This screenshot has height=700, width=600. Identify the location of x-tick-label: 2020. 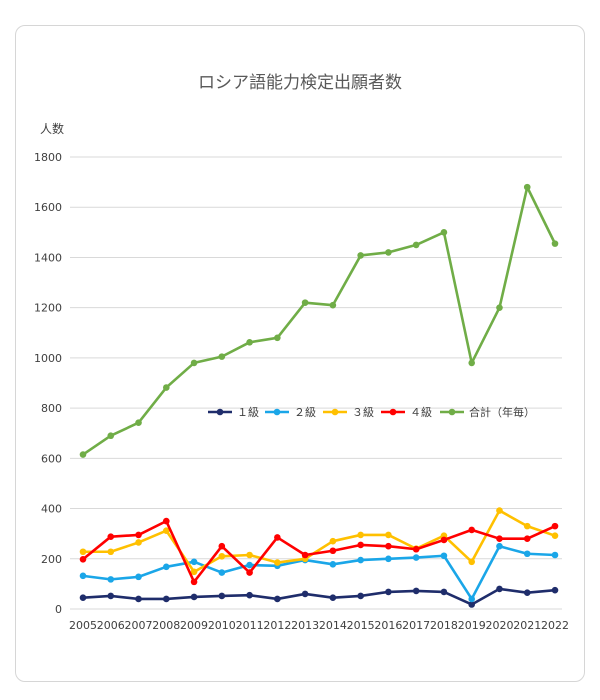
(499, 625).